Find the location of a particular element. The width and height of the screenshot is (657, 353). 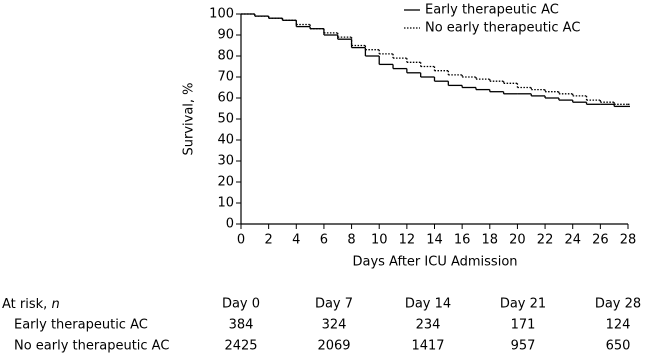

y-tick-label: 90 is located at coordinates (225, 35).